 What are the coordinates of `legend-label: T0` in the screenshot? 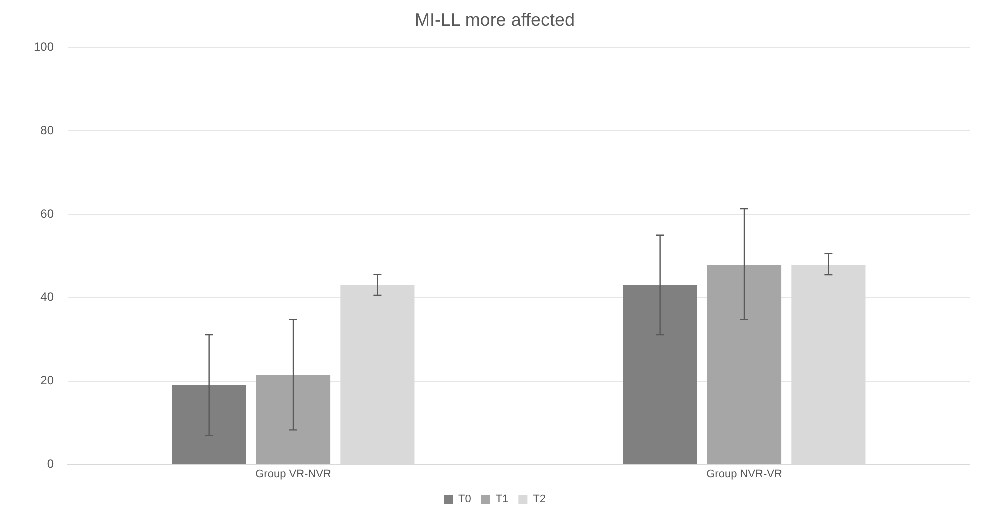 It's located at (465, 500).